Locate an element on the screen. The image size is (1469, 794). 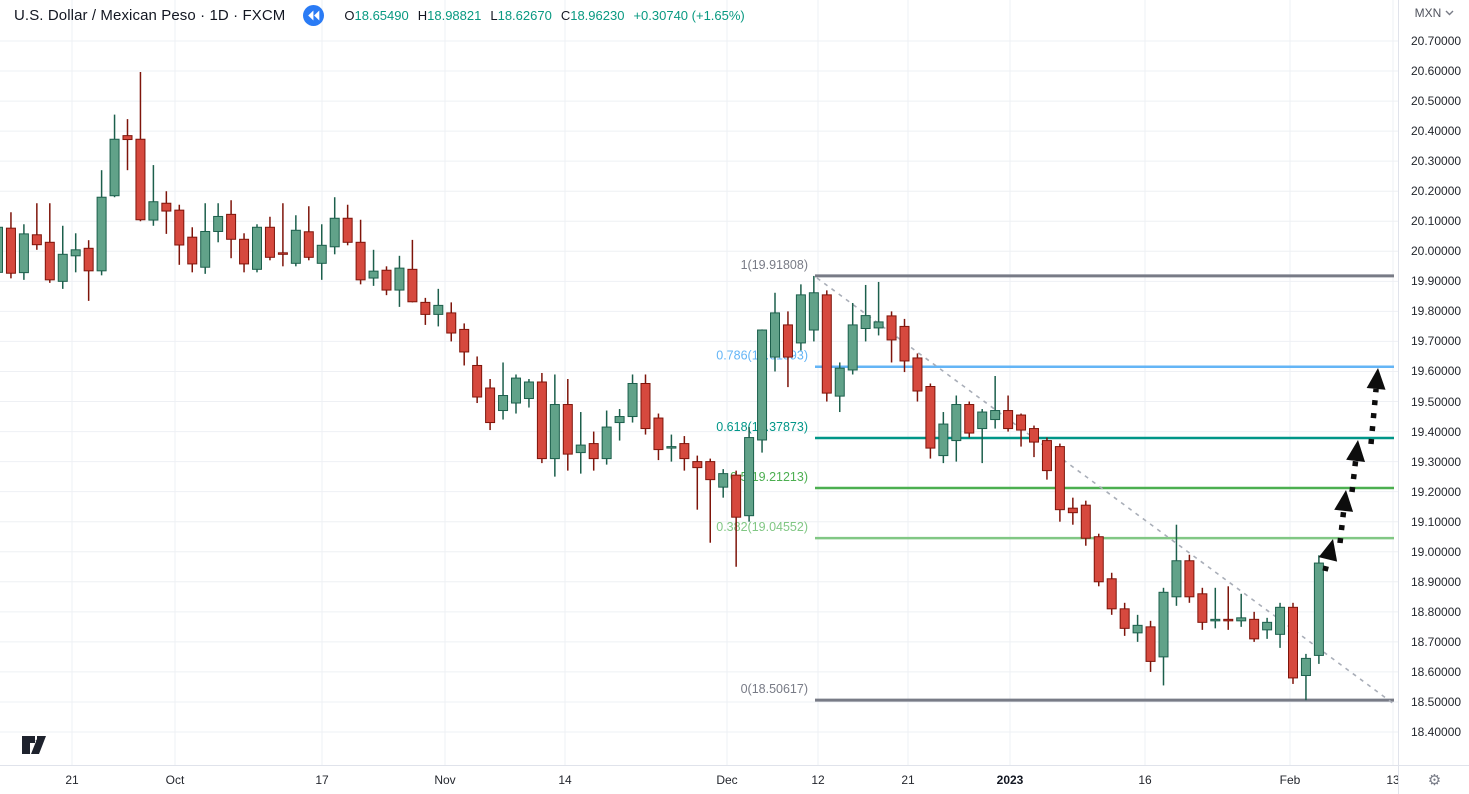
symbol-title: U.S. Dollar / Mexican Peso · 1D · FXCM is located at coordinates (150, 15).